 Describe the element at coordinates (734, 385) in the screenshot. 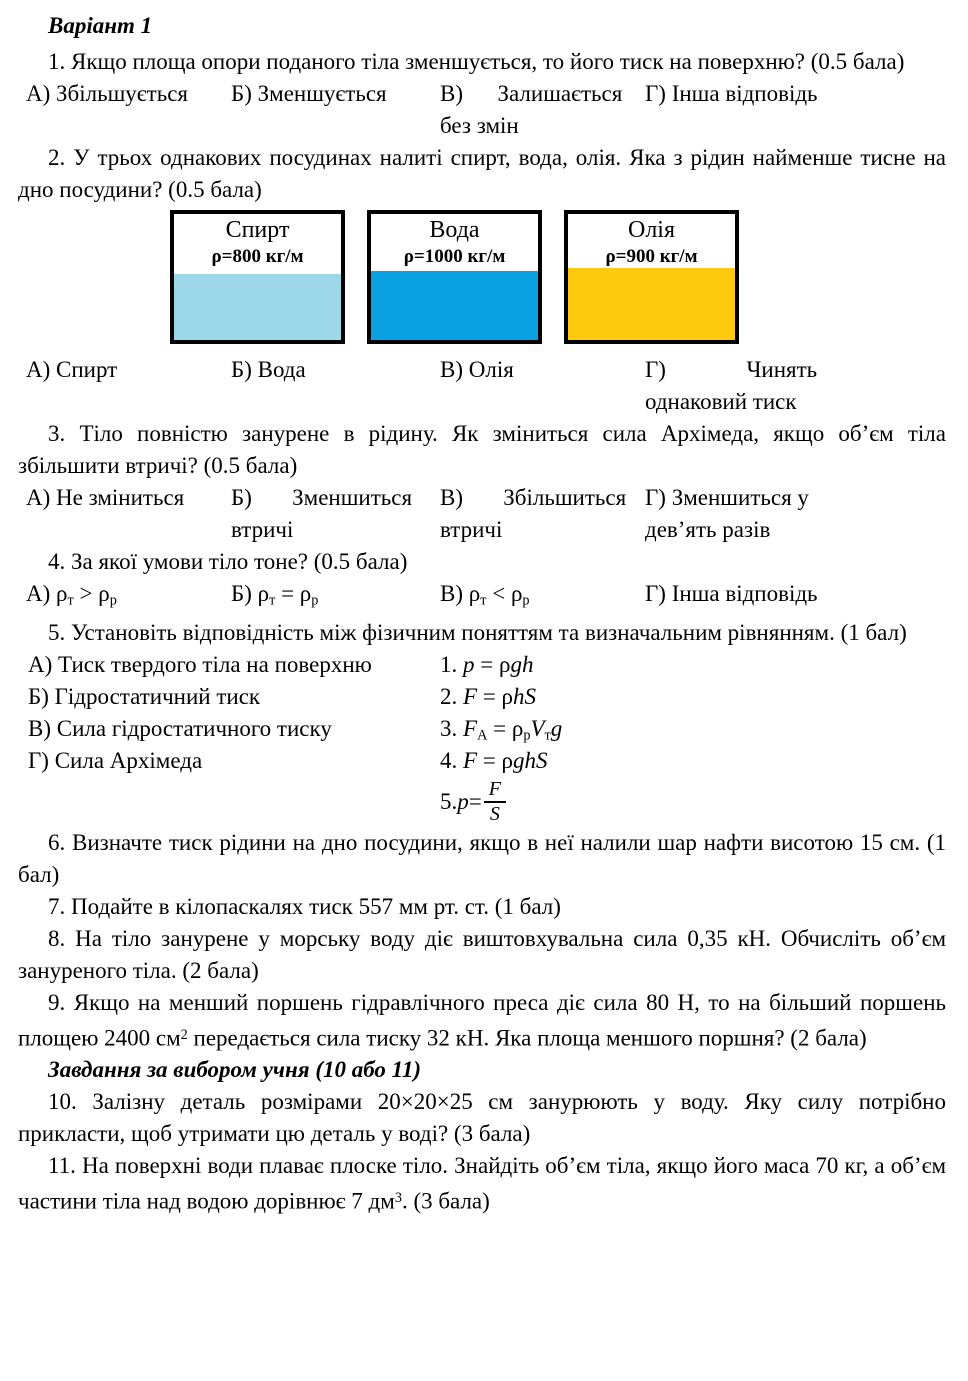

I see `answer-option-g: Г) Чинять однаковий тиск` at that location.